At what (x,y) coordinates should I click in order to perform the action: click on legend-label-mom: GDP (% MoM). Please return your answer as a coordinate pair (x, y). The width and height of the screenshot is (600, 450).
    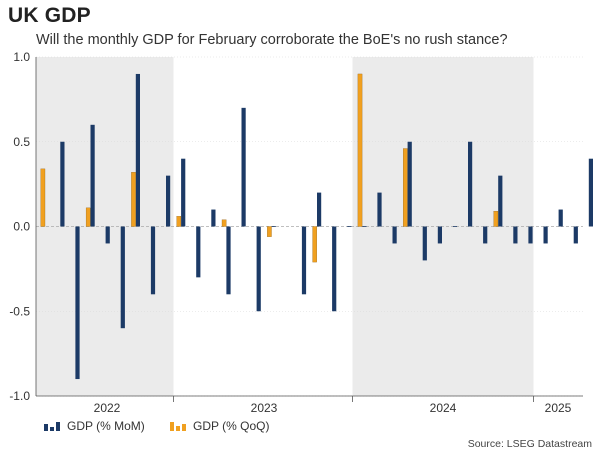
    Looking at the image, I should click on (106, 426).